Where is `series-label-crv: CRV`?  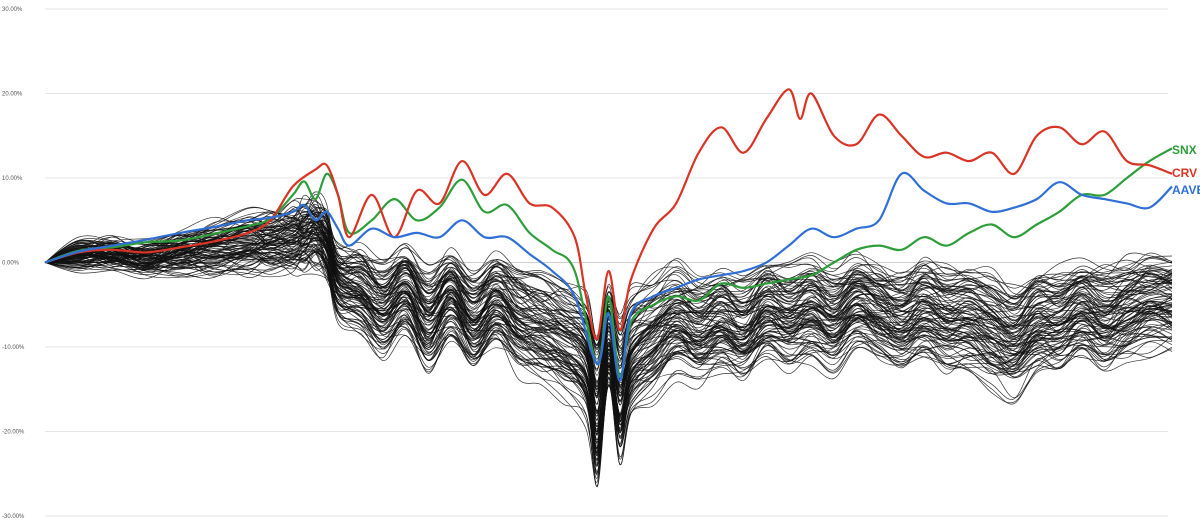 series-label-crv: CRV is located at coordinates (1184, 173).